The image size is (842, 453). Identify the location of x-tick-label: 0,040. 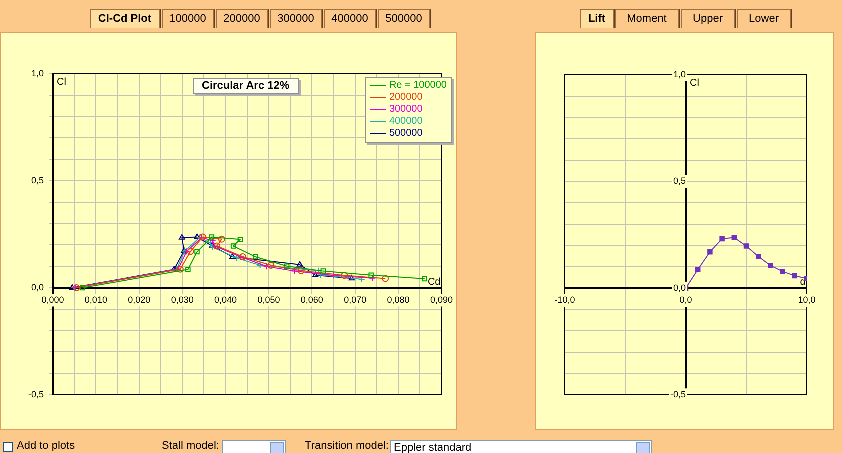
(226, 299).